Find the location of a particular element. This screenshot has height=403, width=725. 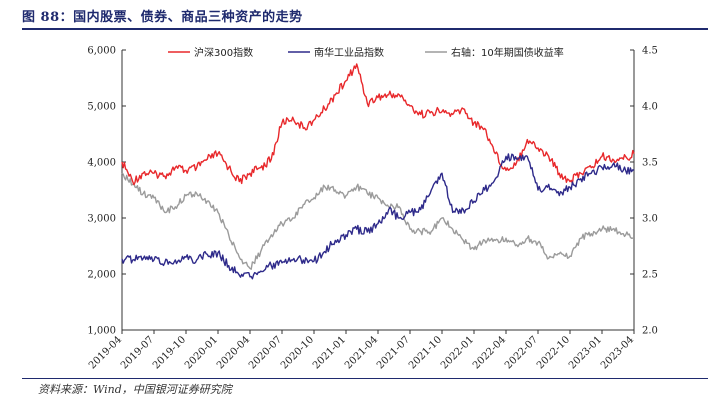

x-tick-label: 2020-10 is located at coordinates (297, 352).